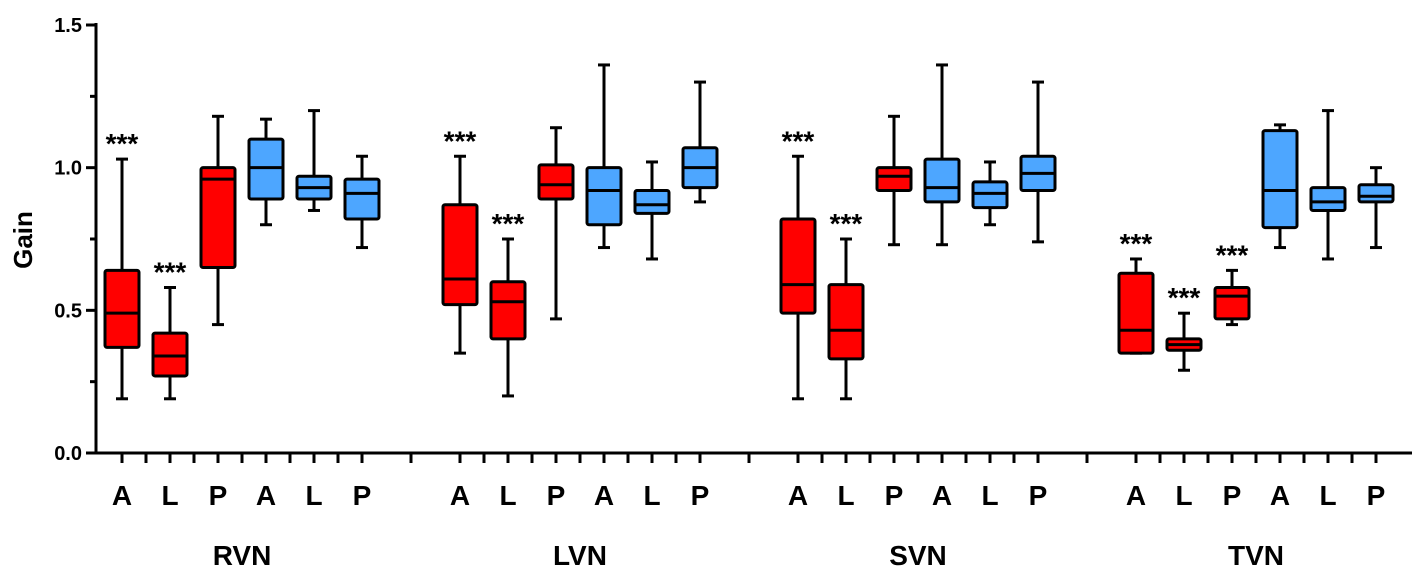 The width and height of the screenshot is (1417, 587). Describe the element at coordinates (75, 240) in the screenshot. I see `y-ticks: 0.0 0.5 1.0 1.5` at that location.